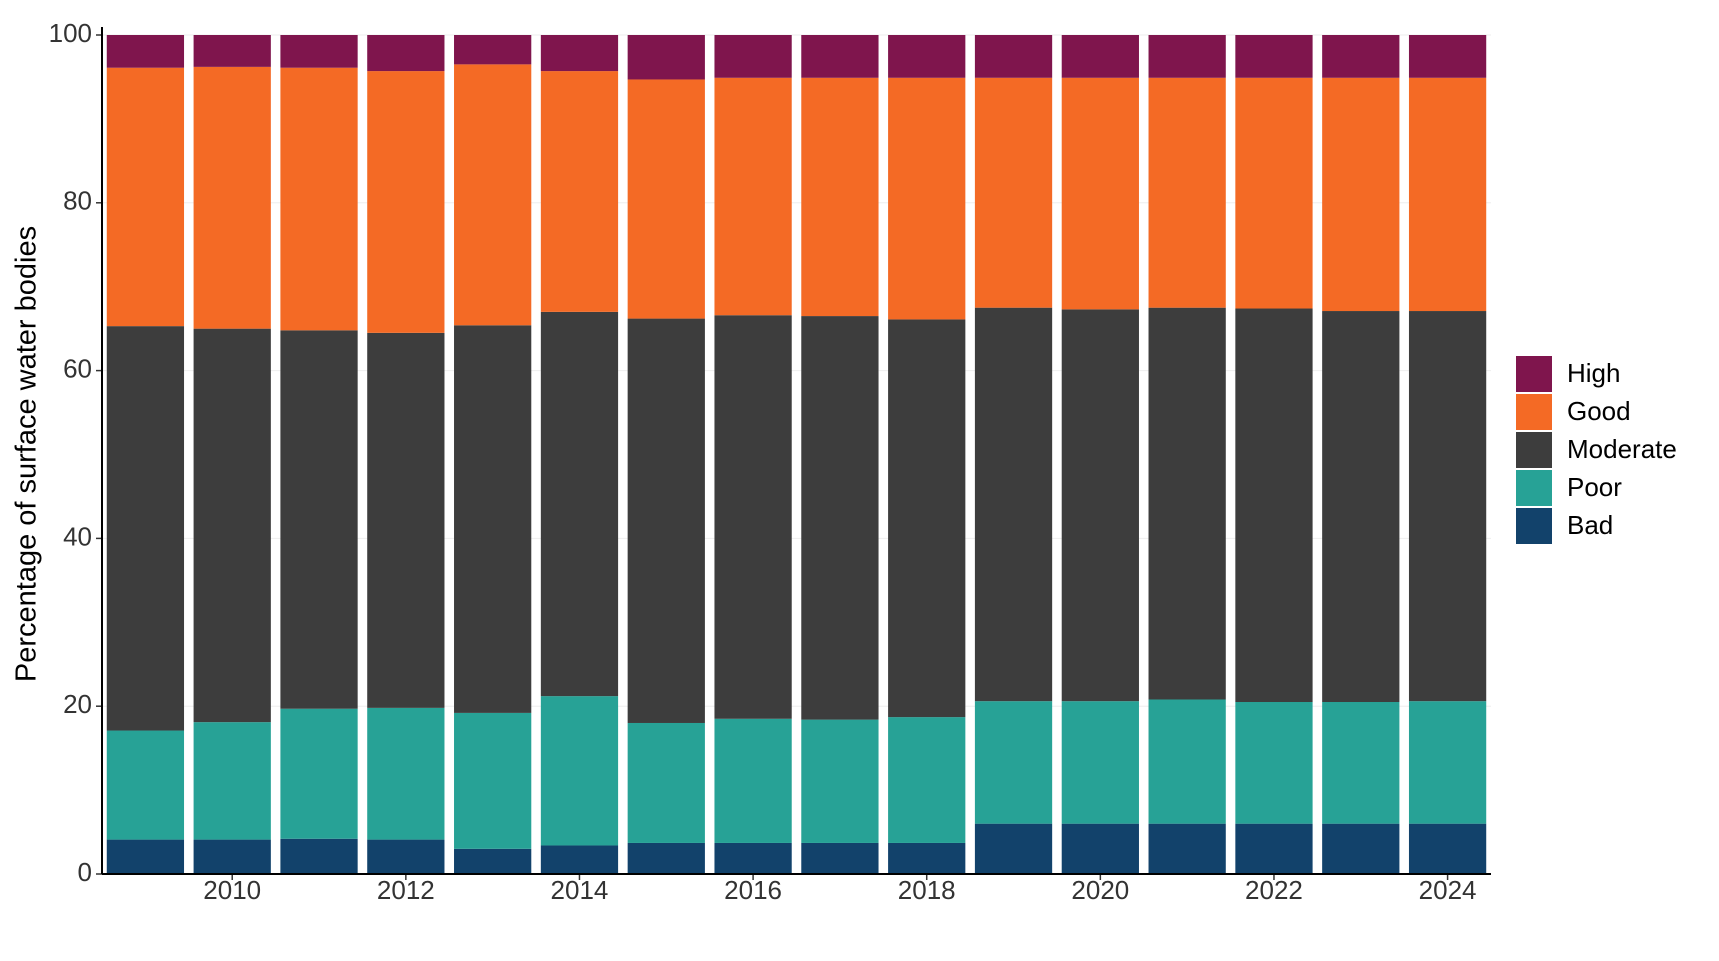 Image resolution: width=1719 pixels, height=961 pixels. I want to click on y-tick-label: 100, so click(70, 33).